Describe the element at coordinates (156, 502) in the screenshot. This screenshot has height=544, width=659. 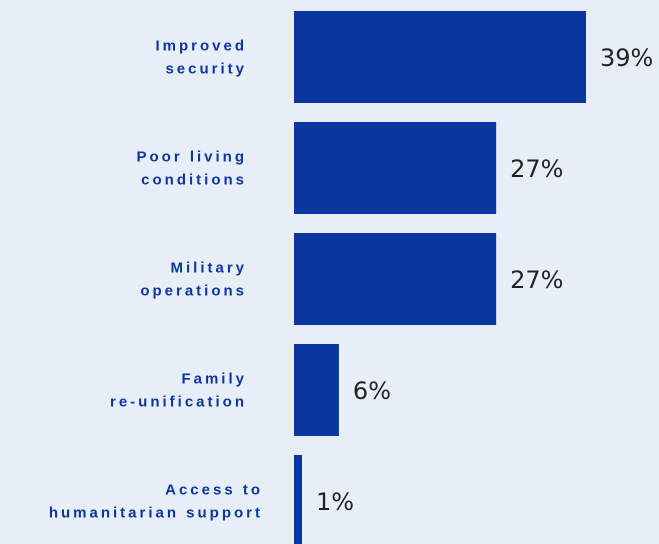
I see `category-label-4: Access to humanitarian support` at that location.